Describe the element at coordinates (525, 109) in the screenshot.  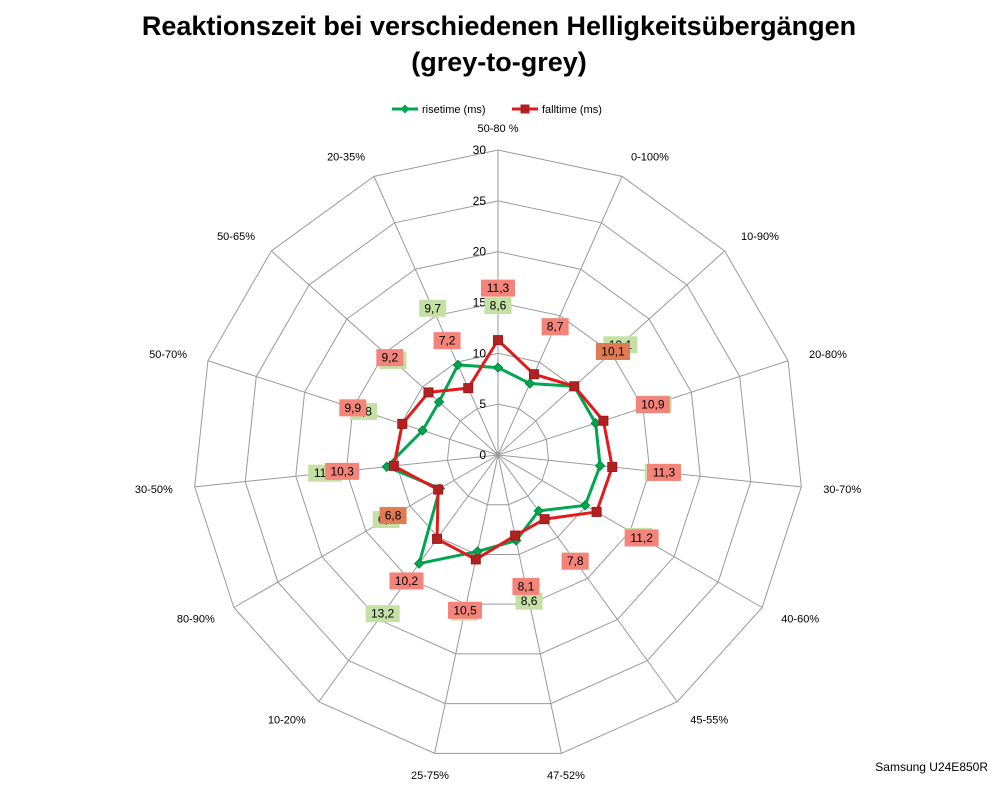
I see `legend-falltime-marker` at that location.